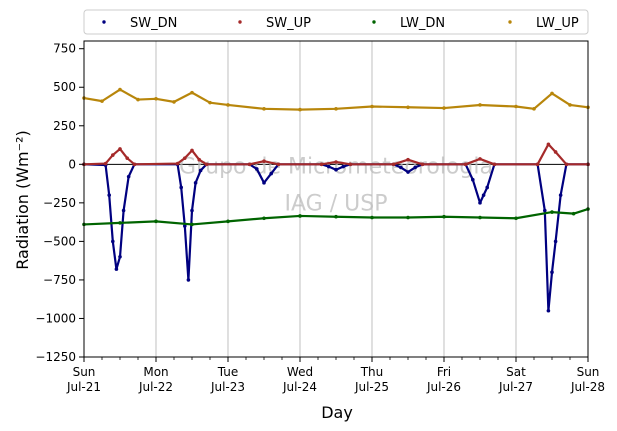 The image size is (617, 431). I want to click on x-tick-label-day: Wed, so click(300, 372).